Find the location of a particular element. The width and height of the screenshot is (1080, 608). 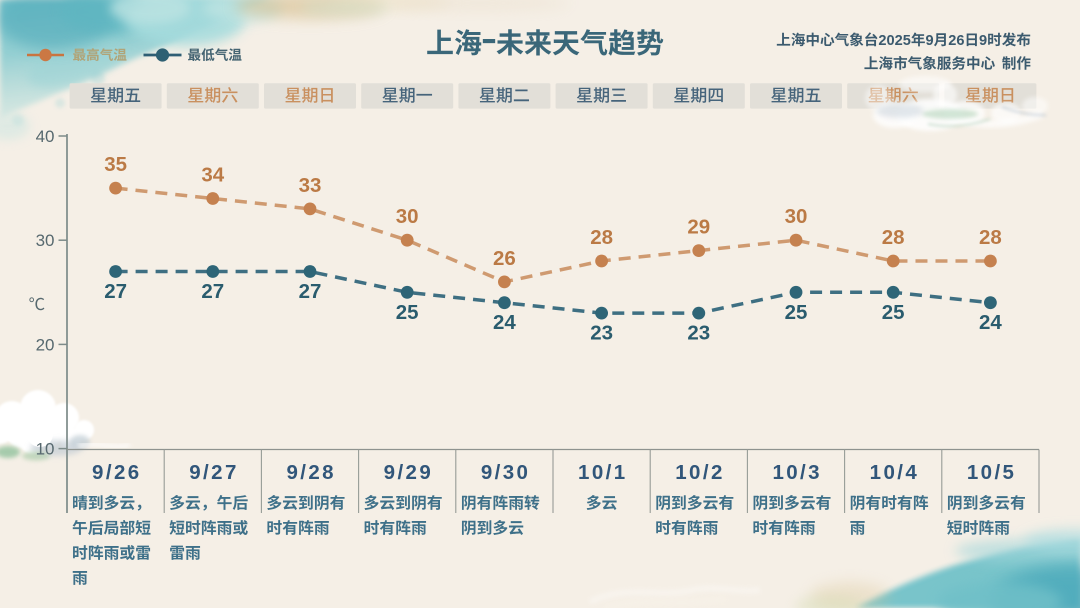

svg-text: 10/3 is located at coordinates (797, 472).